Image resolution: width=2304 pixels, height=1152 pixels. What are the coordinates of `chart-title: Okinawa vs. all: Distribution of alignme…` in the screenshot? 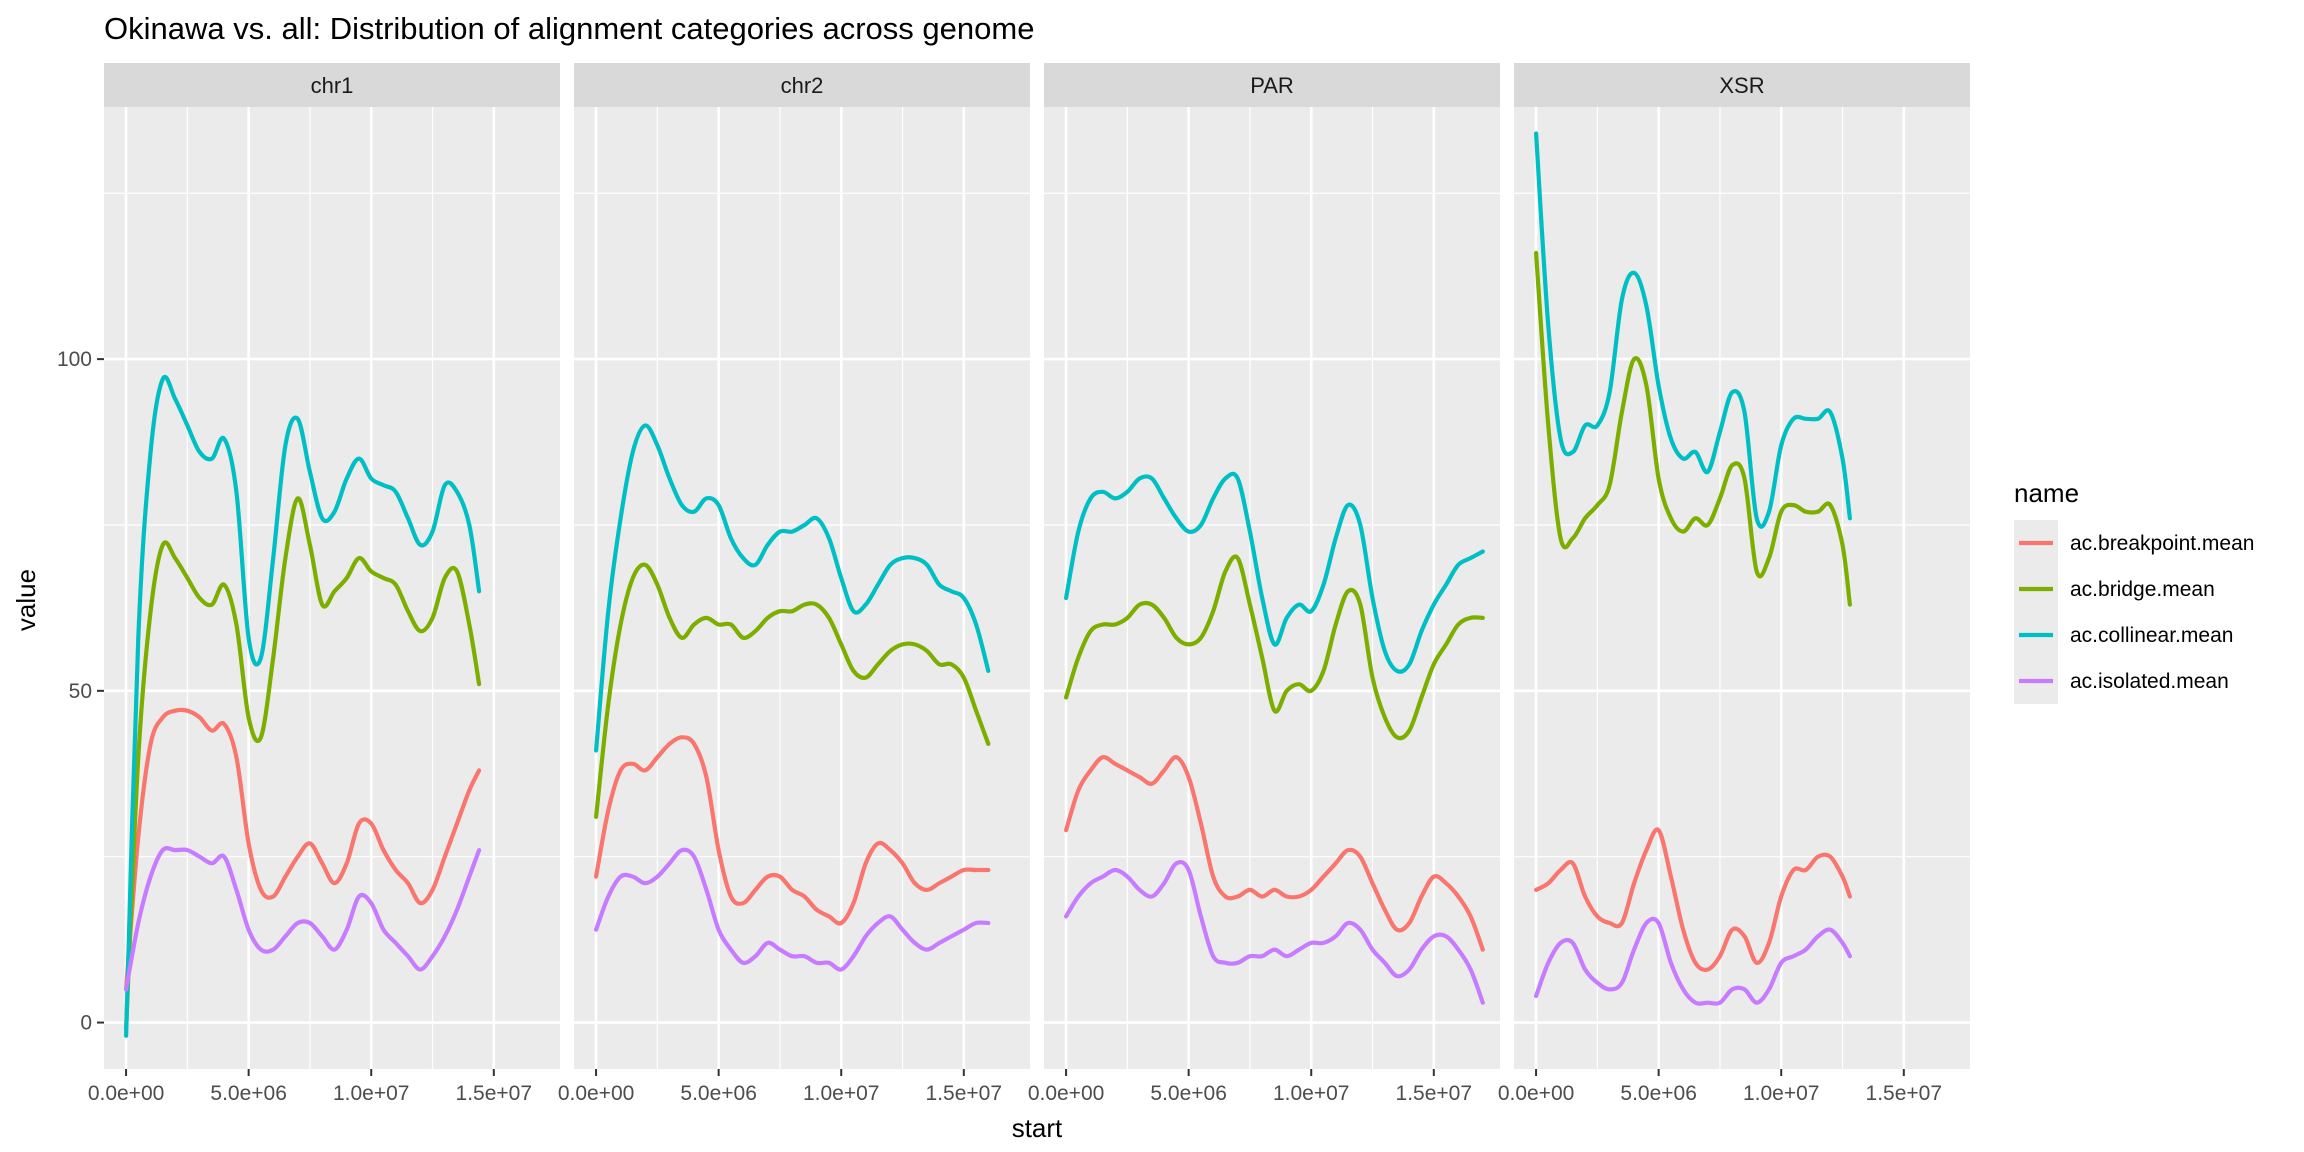 It's located at (569, 28).